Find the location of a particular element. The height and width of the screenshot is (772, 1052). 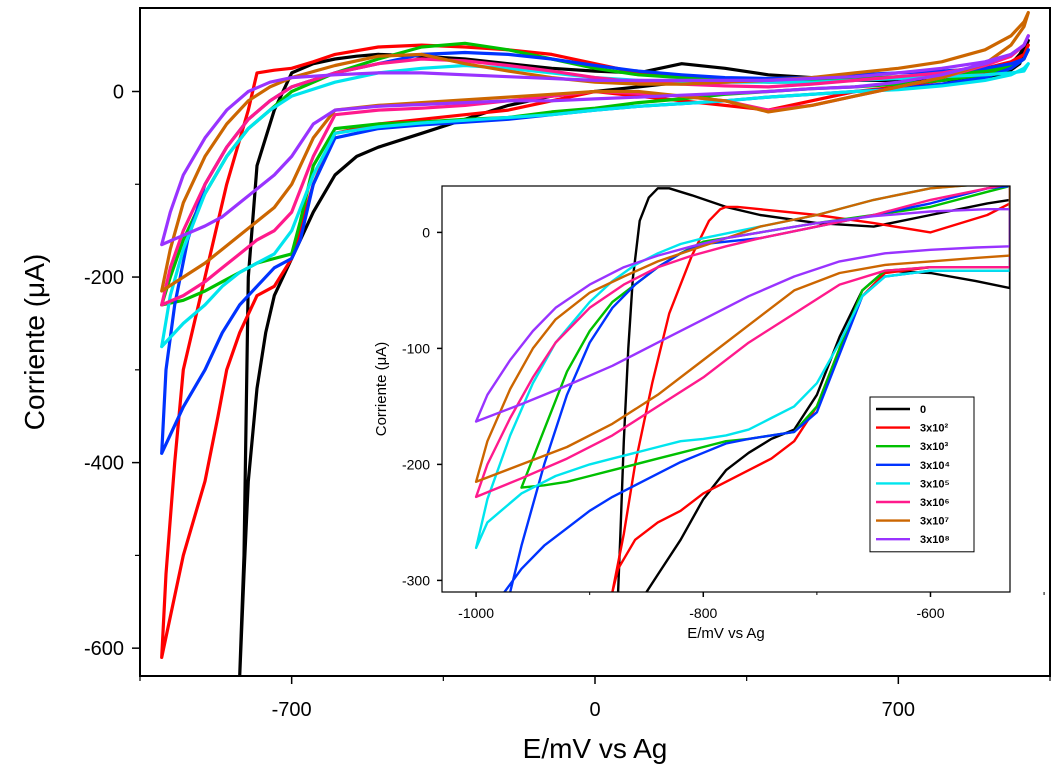

inset-y-tick-label: -200 is located at coordinates (416, 464).